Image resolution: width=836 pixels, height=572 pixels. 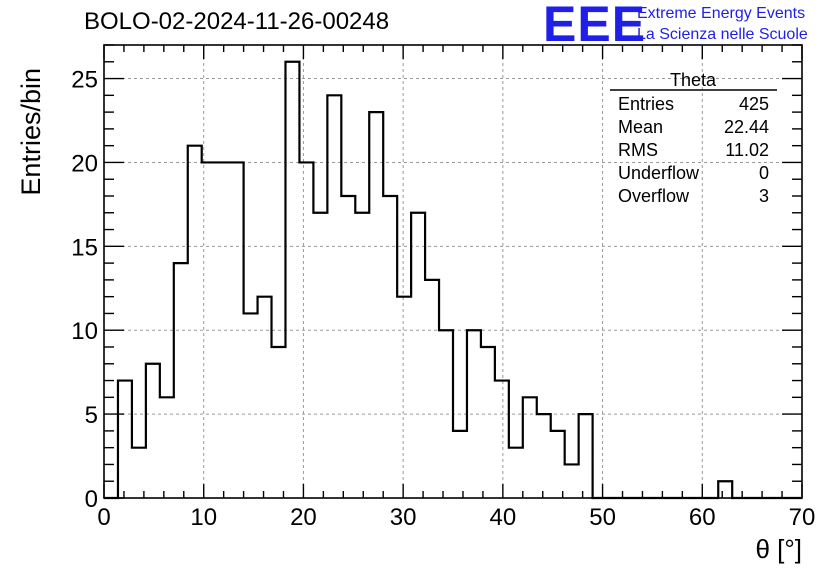 I want to click on stats-value-overflow: 3, so click(x=764, y=196).